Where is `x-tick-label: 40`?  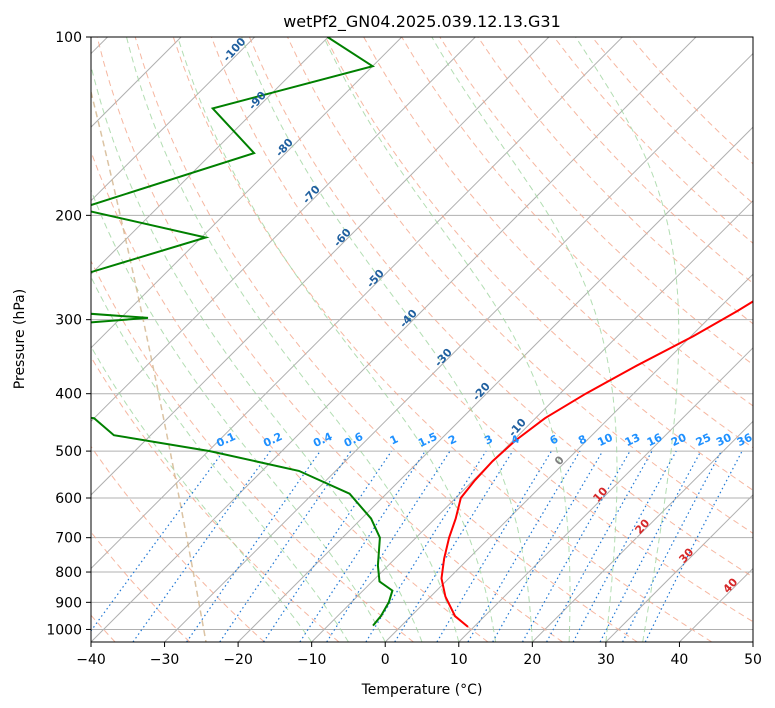 x-tick-label: 40 is located at coordinates (680, 660).